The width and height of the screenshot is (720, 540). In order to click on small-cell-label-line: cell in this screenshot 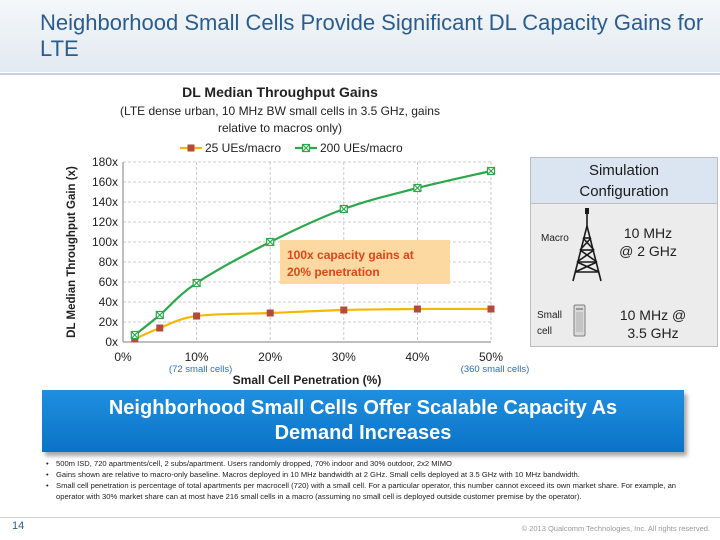, I will do `click(545, 331)`.